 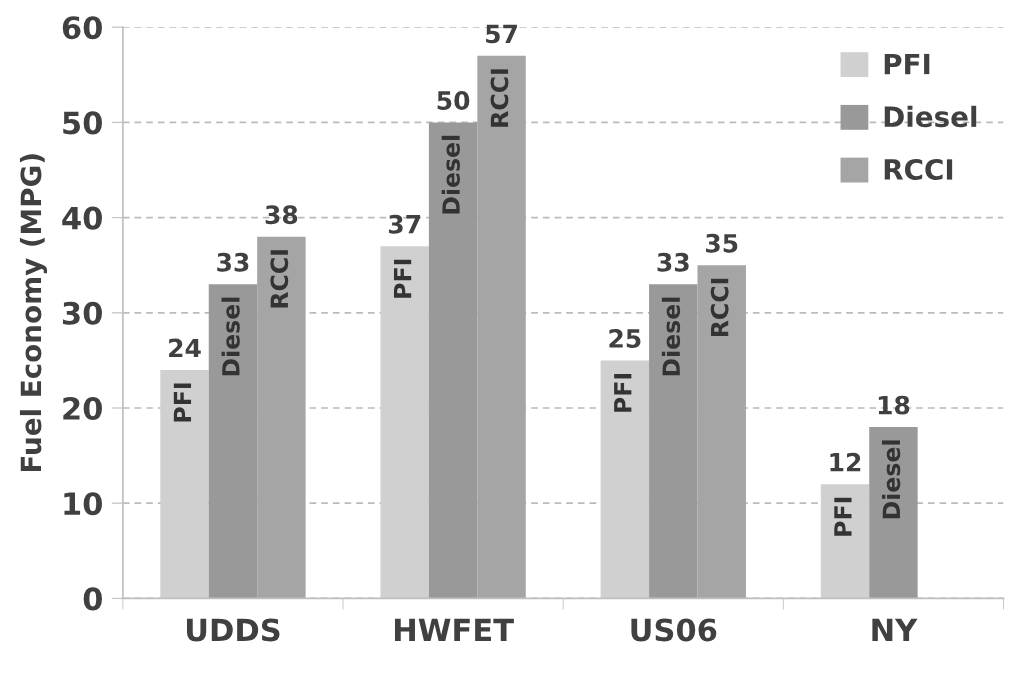 I want to click on data-label: 35, so click(x=721, y=243).